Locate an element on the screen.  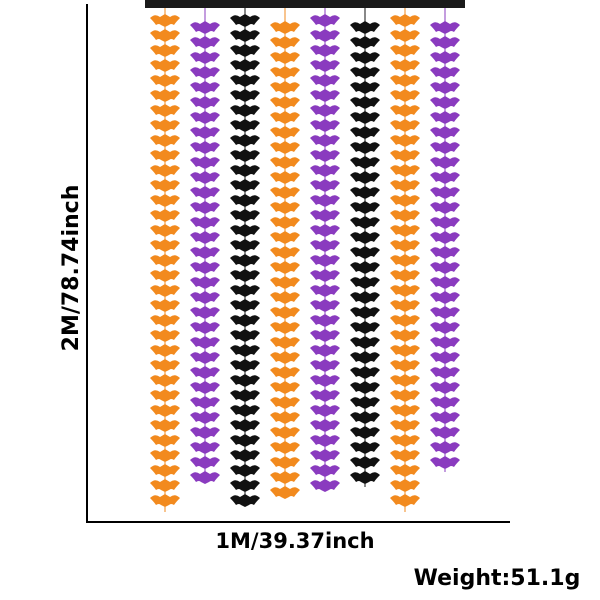
height-label: 2M/78.74inch is located at coordinates (71, 268).